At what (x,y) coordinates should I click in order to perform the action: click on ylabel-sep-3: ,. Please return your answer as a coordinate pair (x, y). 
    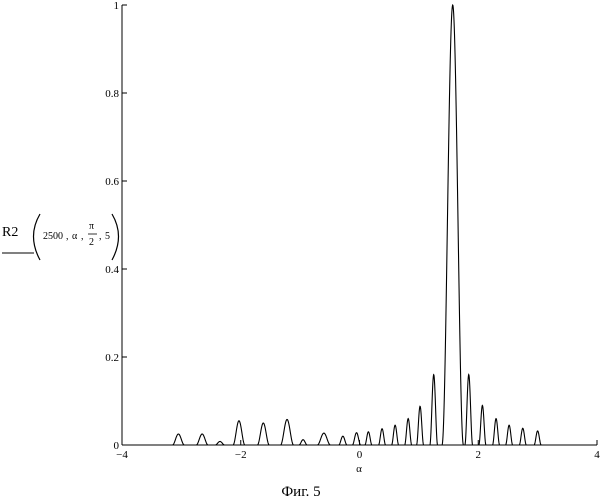
    Looking at the image, I should click on (100, 236).